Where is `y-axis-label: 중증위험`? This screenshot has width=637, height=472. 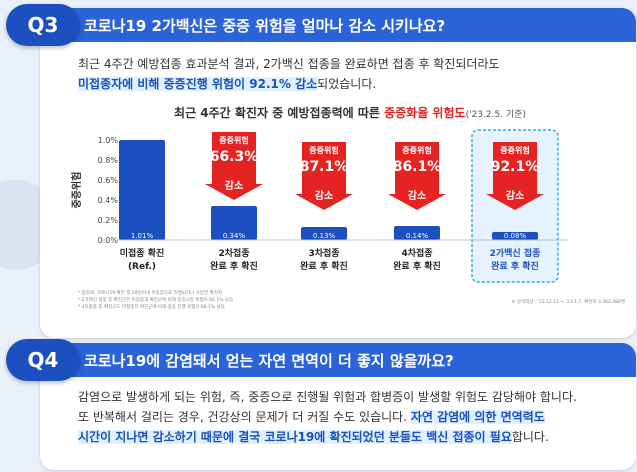
y-axis-label: 중증위험 is located at coordinates (76, 190).